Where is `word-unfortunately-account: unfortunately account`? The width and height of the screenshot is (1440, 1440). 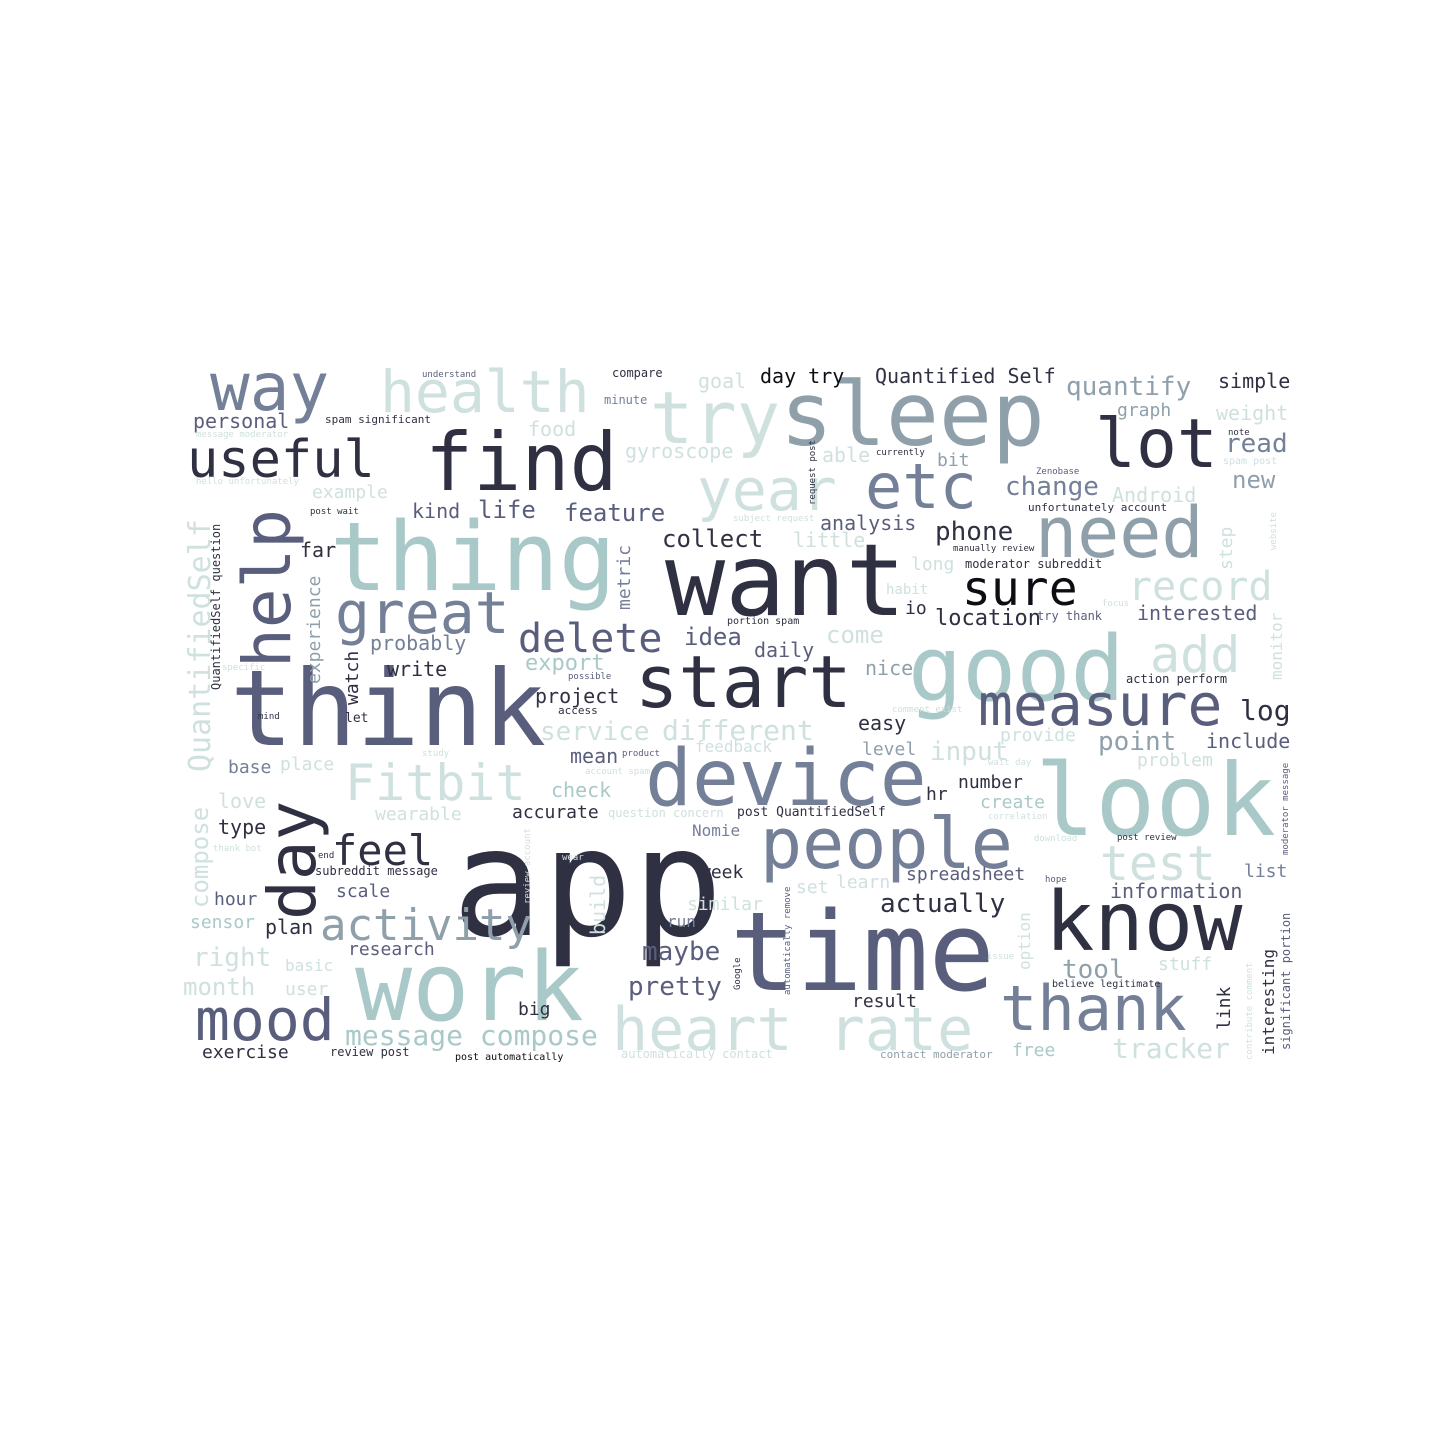
word-unfortunately-account: unfortunately account is located at coordinates (1097, 507).